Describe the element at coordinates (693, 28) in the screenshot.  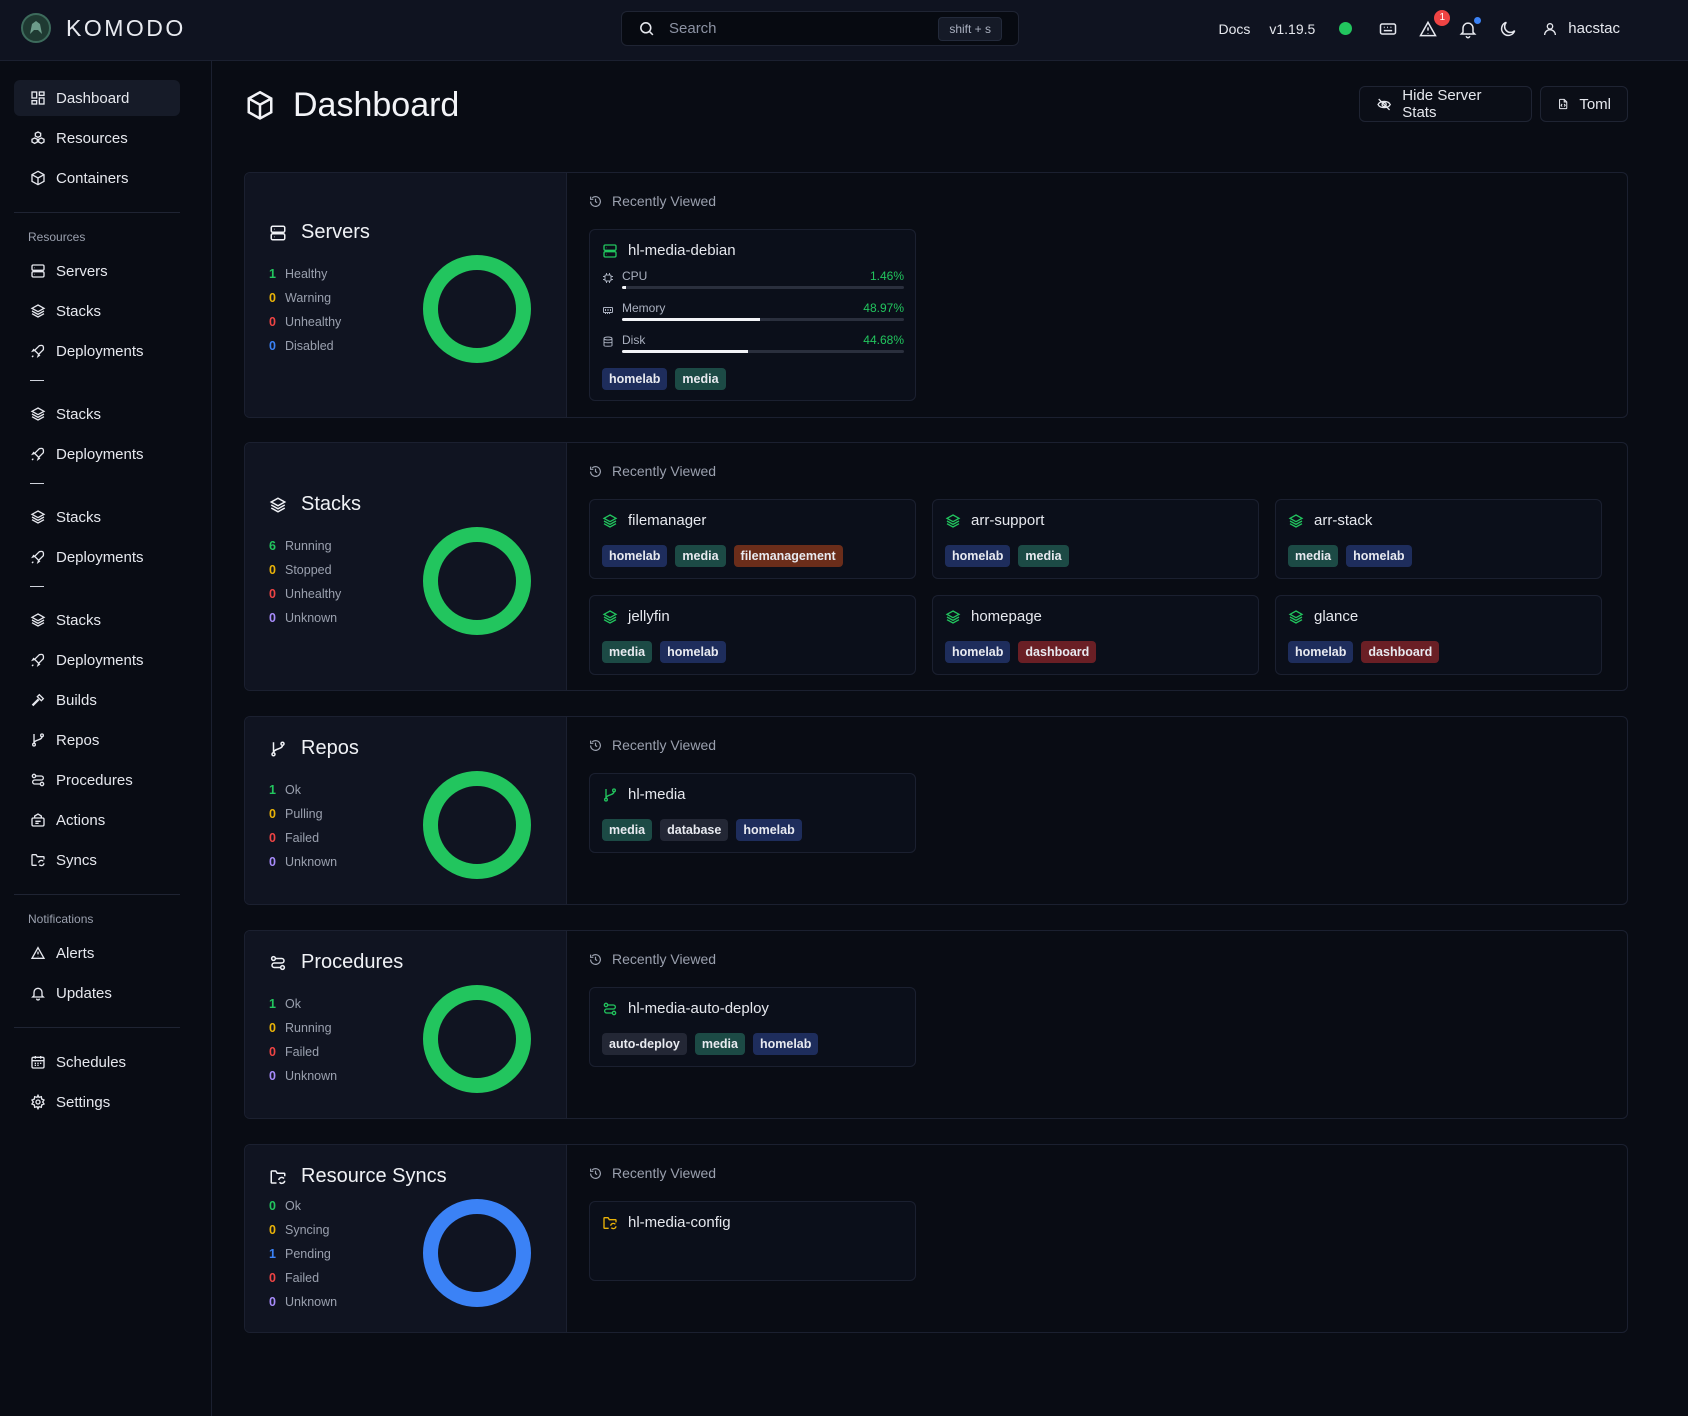
I see `search-placeholder: Search` at that location.